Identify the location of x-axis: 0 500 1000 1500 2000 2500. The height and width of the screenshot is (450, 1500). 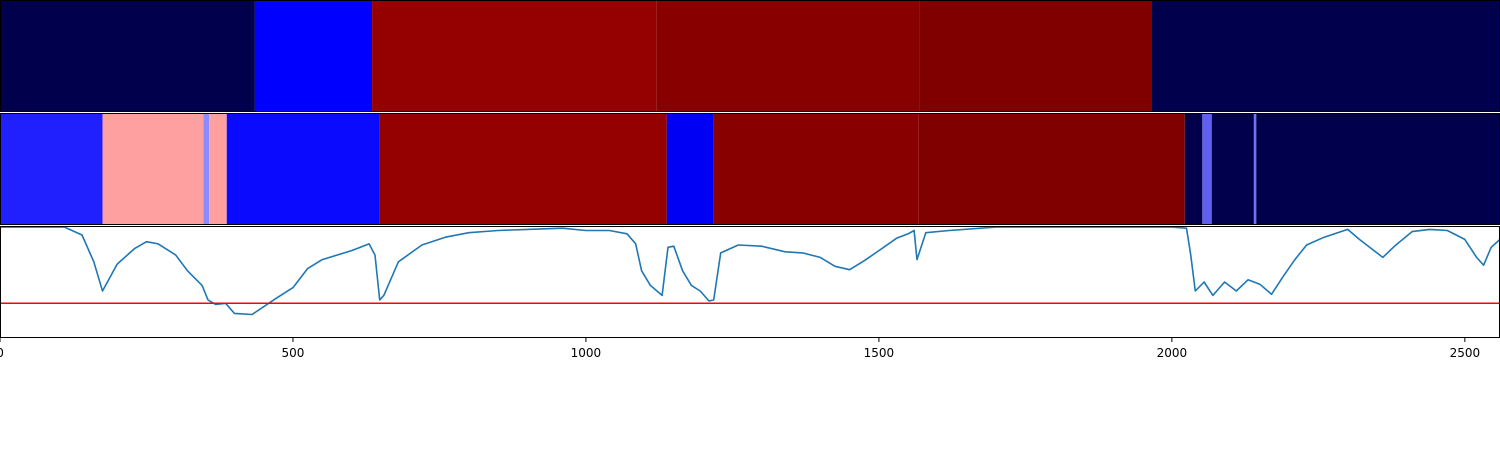
(740, 349).